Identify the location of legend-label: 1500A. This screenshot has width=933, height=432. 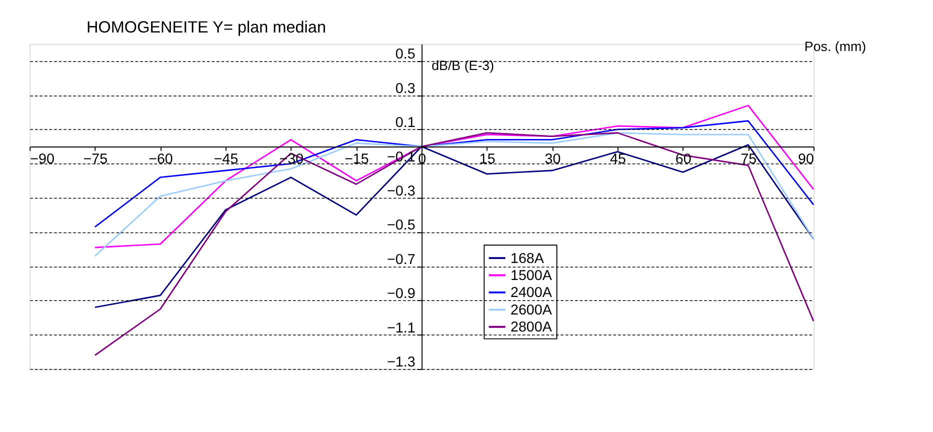
(531, 276).